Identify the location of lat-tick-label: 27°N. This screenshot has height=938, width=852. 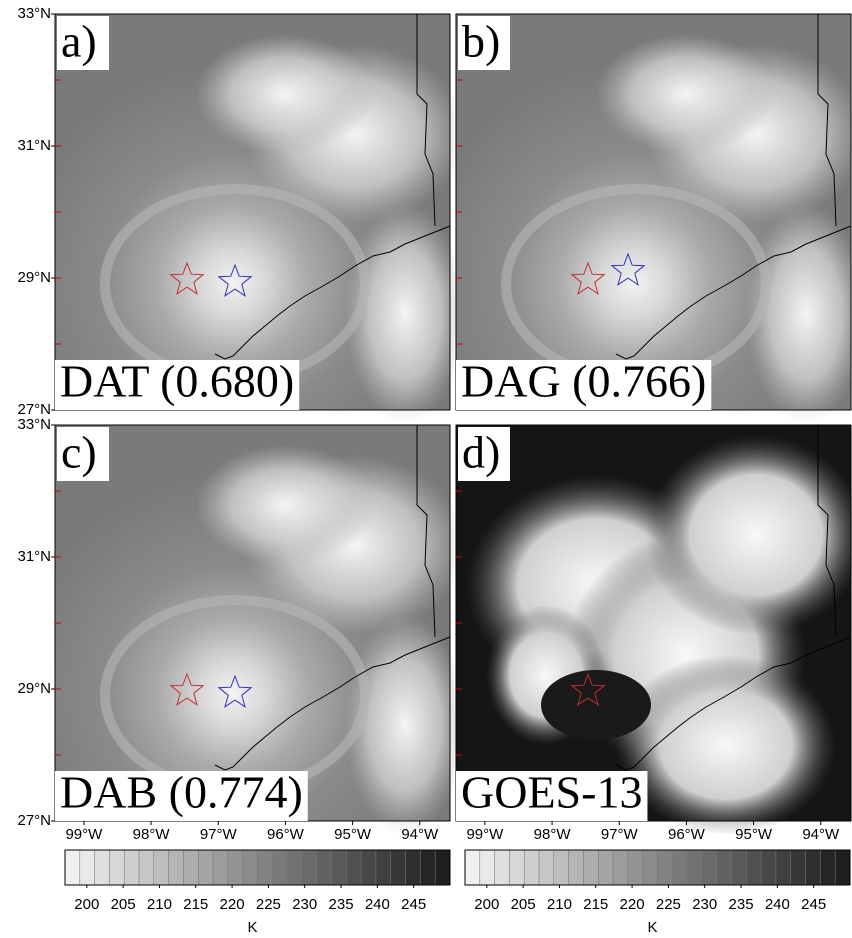
(34, 409).